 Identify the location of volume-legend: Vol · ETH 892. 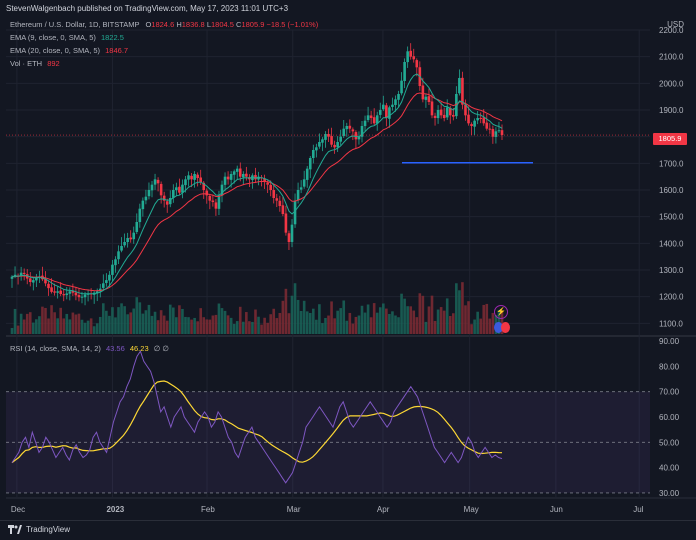
(35, 64).